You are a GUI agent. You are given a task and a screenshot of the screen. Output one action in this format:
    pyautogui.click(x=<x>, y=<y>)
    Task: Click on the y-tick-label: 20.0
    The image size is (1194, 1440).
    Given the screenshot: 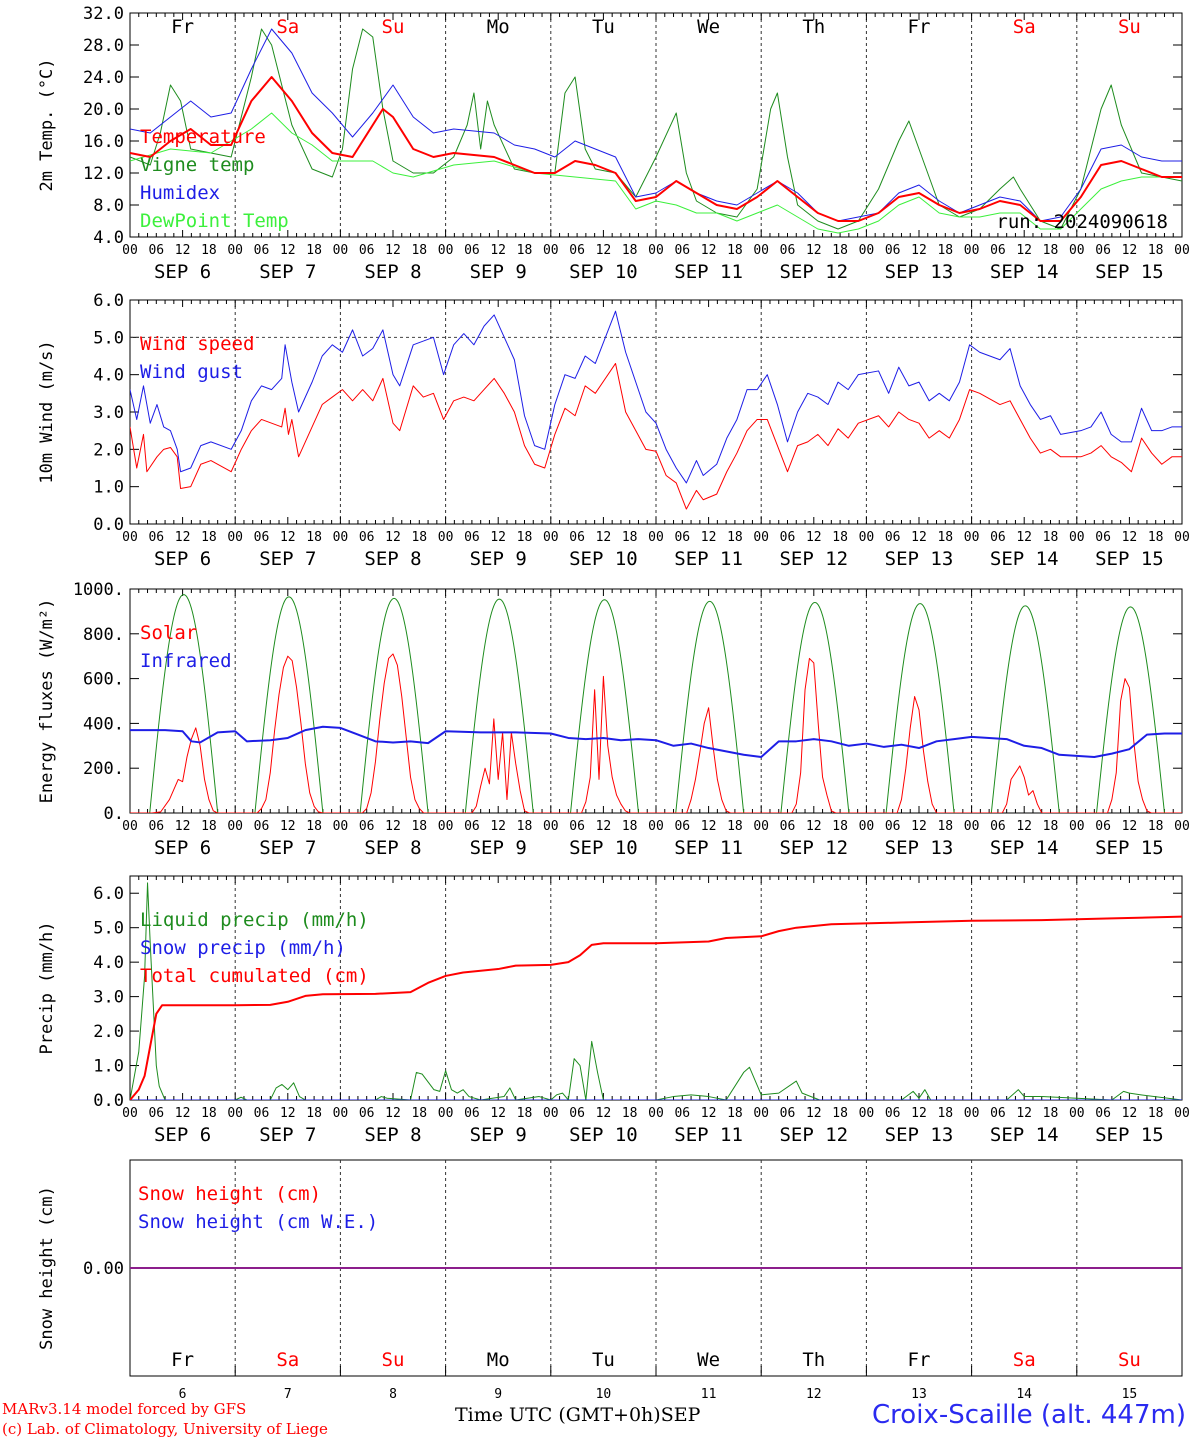 What is the action you would take?
    pyautogui.click(x=103, y=110)
    